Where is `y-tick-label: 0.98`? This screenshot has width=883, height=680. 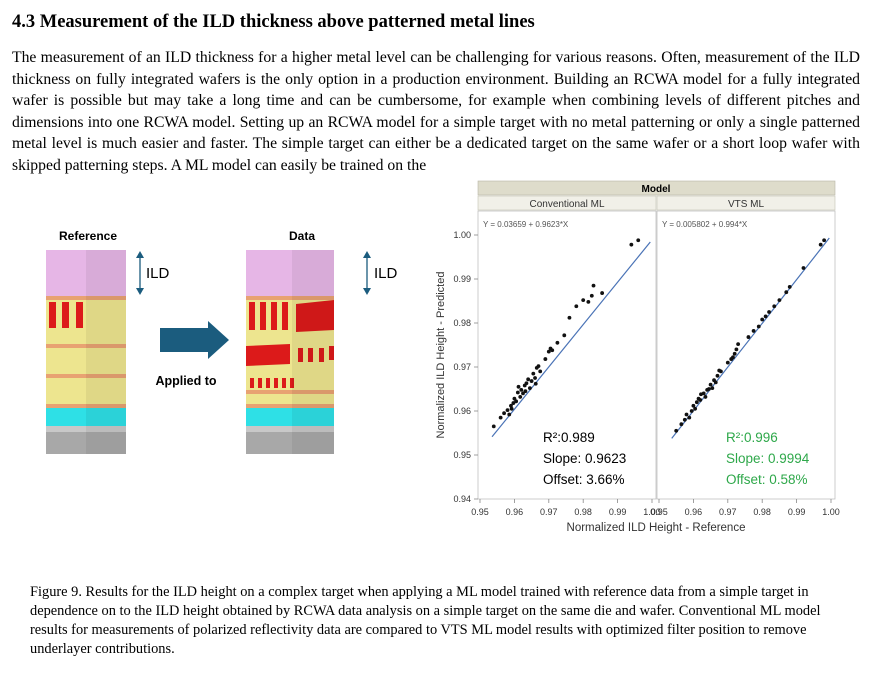
y-tick-label: 0.98 is located at coordinates (462, 323).